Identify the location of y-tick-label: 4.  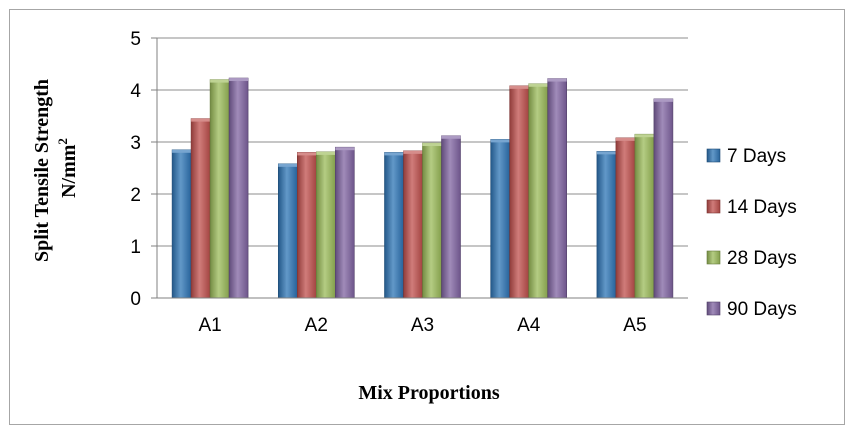
(135, 91).